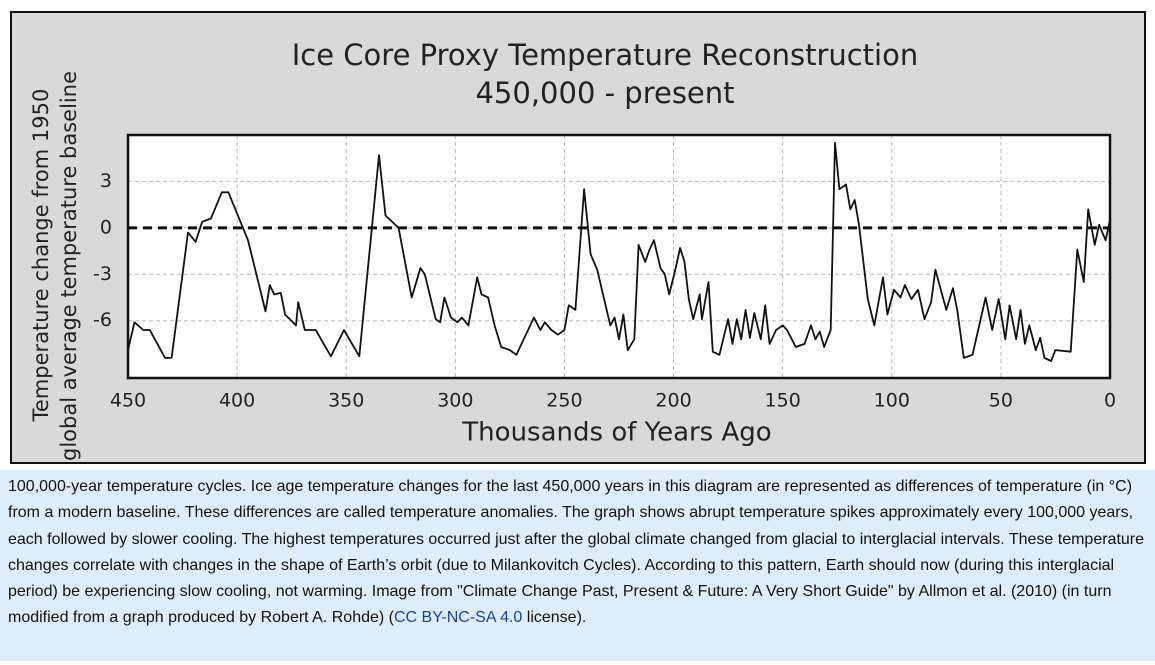 The image size is (1155, 665). I want to click on y-tick-label: 0, so click(106, 227).